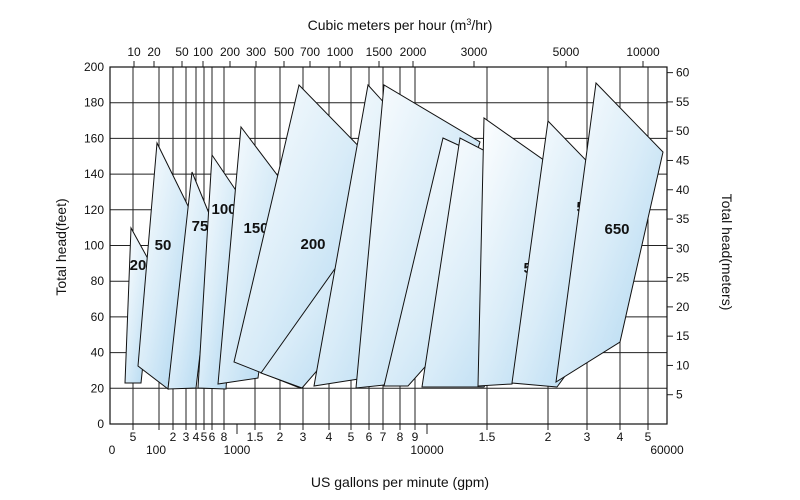  What do you see at coordinates (94, 246) in the screenshot?
I see `y-tick-label: 100` at bounding box center [94, 246].